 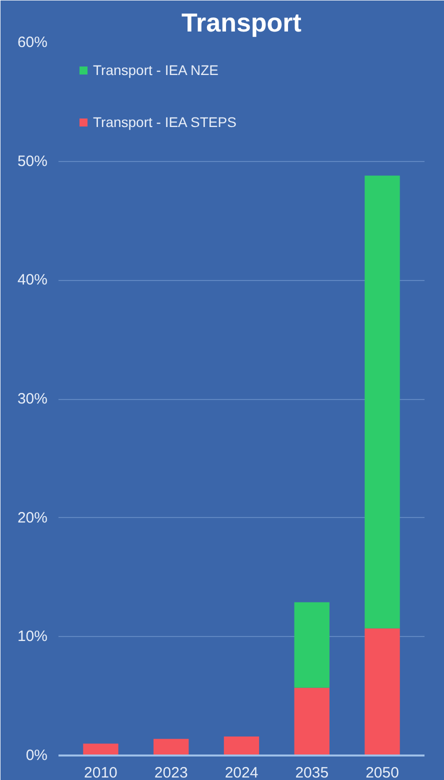 I want to click on y-tick-label: 60%, so click(x=32, y=42).